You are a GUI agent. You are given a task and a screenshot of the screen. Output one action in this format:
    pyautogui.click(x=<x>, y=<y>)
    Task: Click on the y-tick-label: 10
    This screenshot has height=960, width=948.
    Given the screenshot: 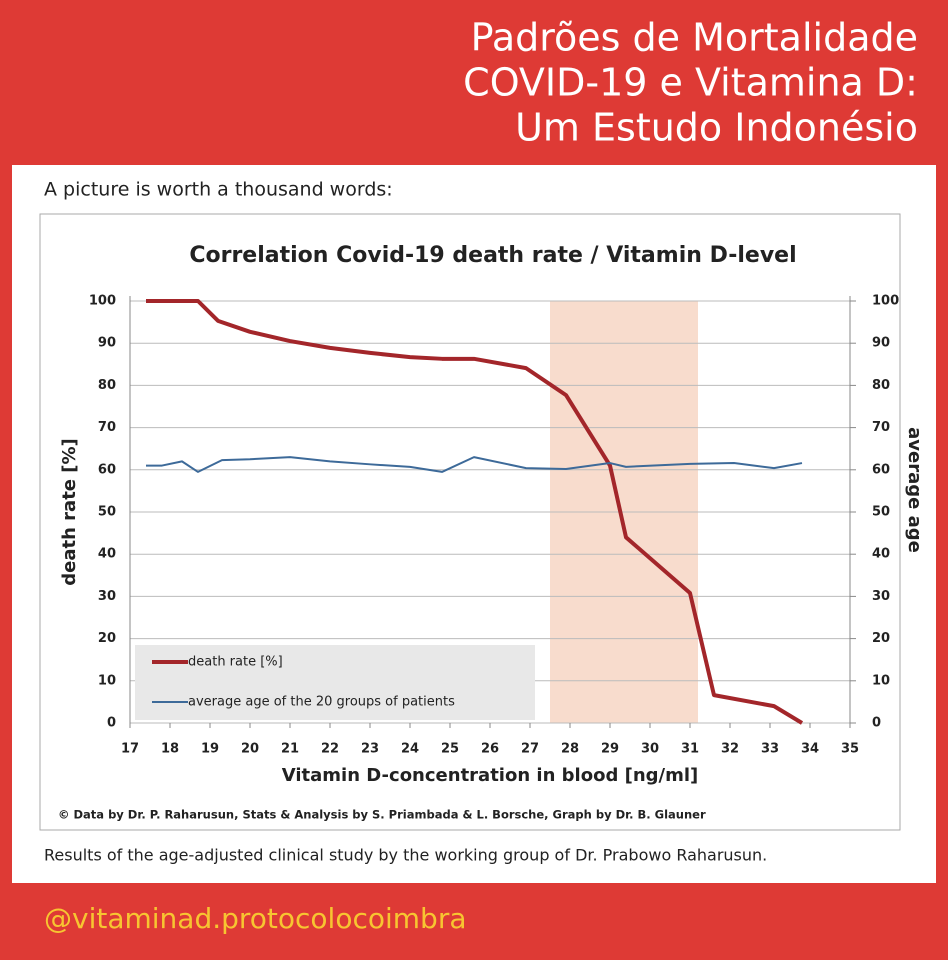 What is the action you would take?
    pyautogui.click(x=107, y=680)
    